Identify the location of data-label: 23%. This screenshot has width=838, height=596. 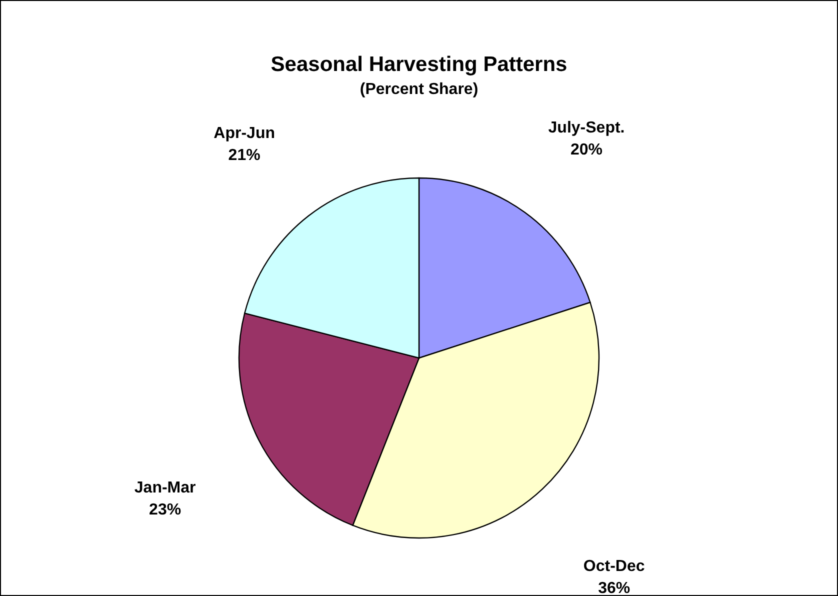
(165, 509).